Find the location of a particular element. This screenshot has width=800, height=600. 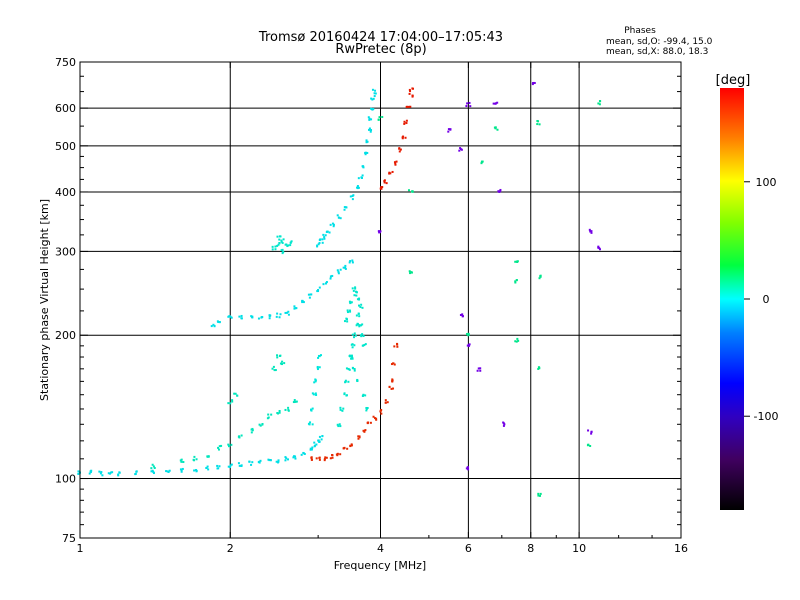

chart-subtitle: RwPretec (8p) is located at coordinates (380, 49).